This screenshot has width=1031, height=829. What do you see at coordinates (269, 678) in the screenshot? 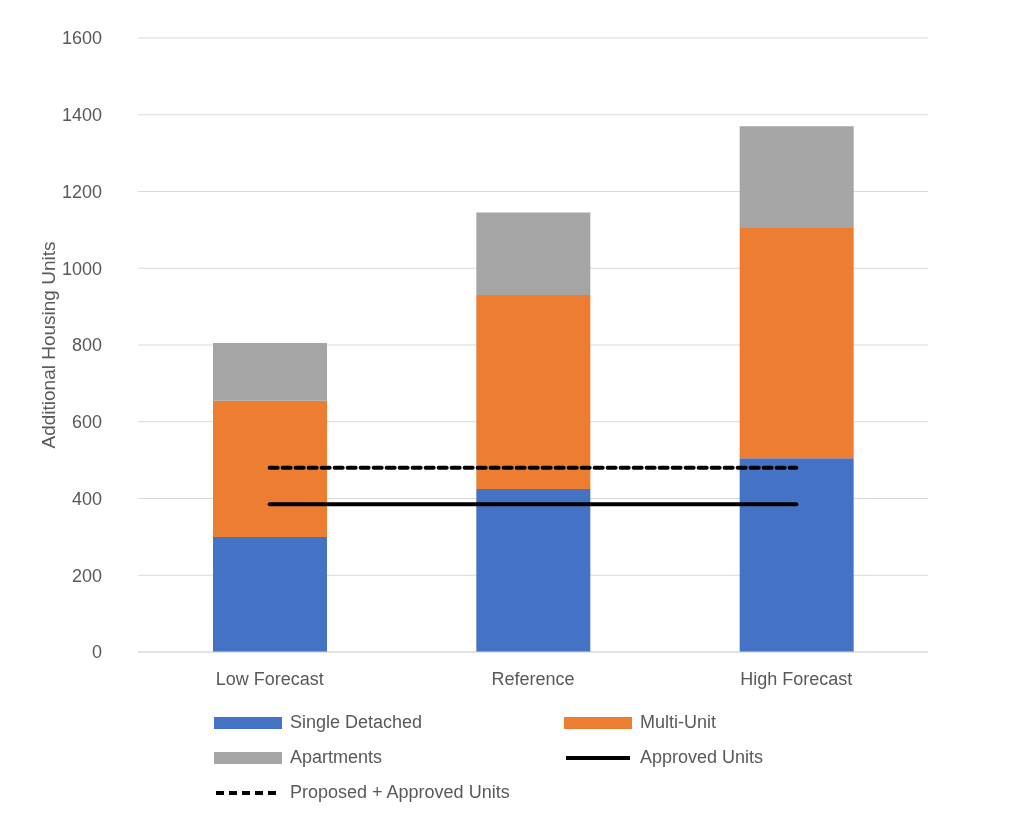
I see `x-tick-label: Low Forecast` at bounding box center [269, 678].